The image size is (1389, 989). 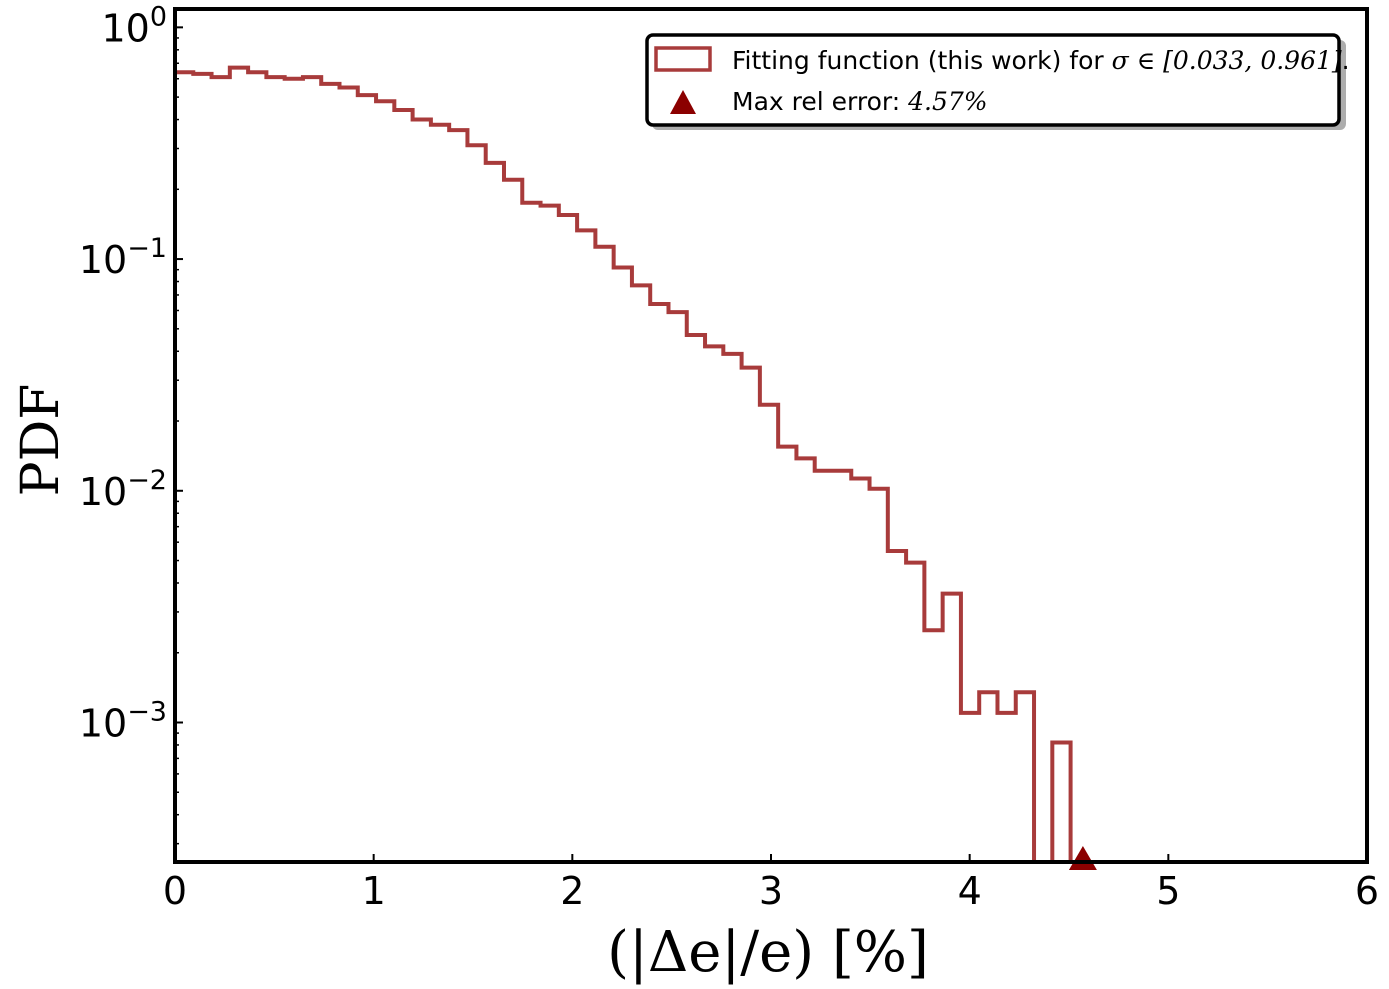 I want to click on x-tick-label: 4, so click(x=970, y=891).